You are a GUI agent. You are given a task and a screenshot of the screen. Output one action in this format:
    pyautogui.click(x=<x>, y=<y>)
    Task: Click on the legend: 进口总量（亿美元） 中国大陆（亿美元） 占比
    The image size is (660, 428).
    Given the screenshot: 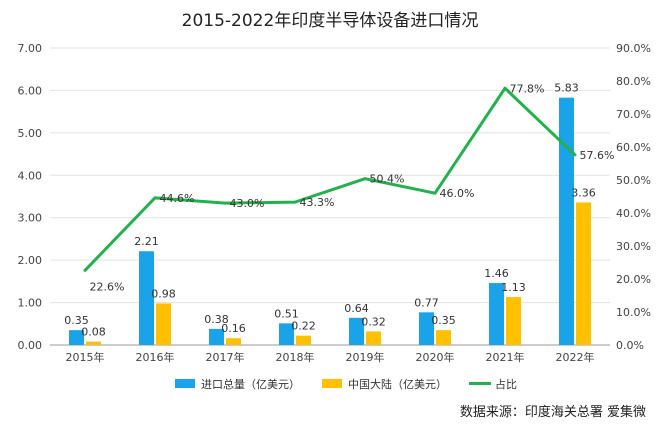 What is the action you would take?
    pyautogui.click(x=346, y=384)
    